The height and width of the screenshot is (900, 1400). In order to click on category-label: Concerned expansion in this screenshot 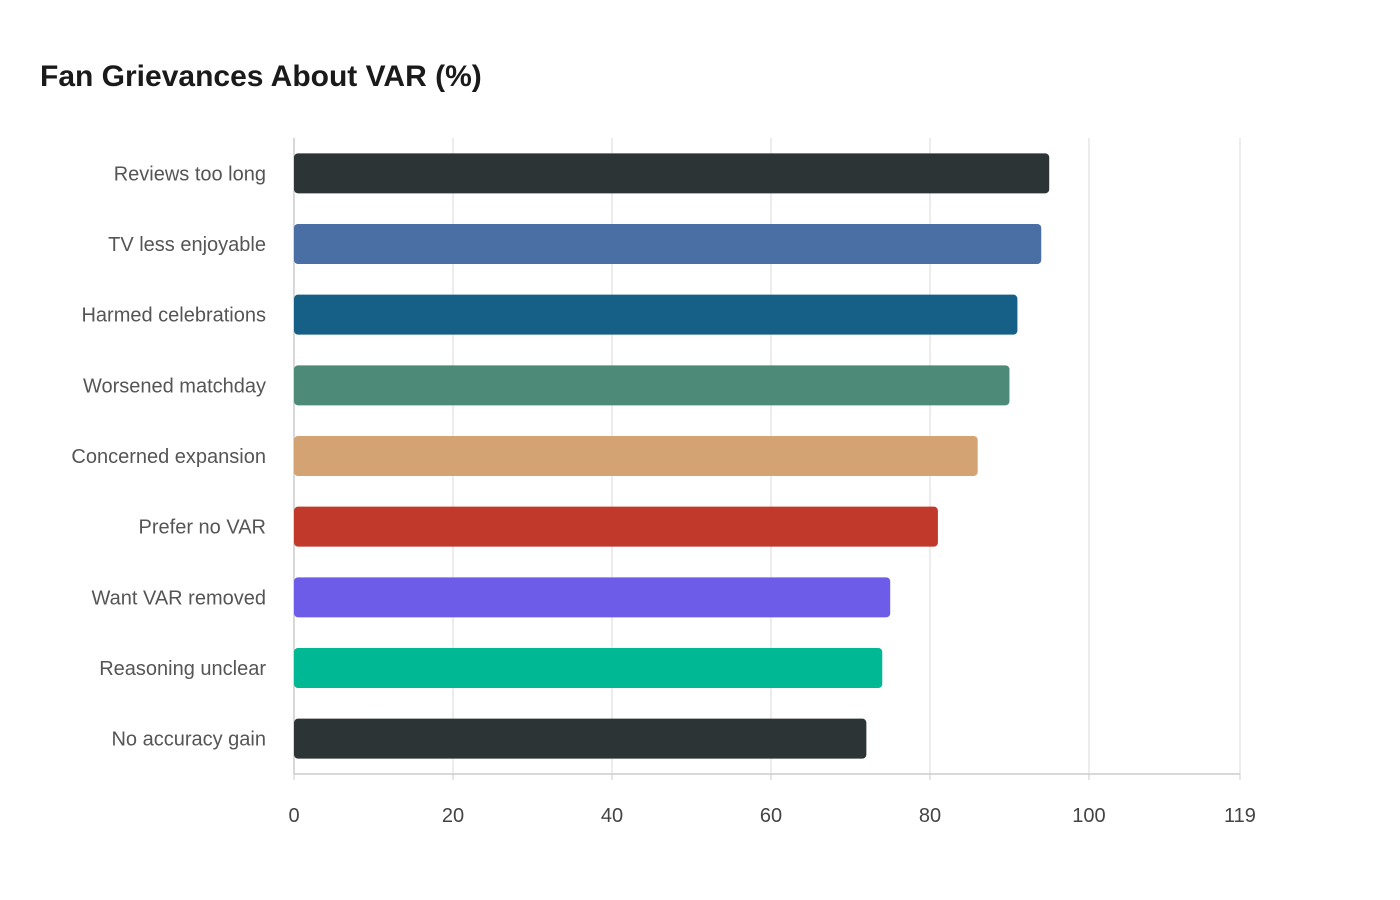, I will do `click(168, 457)`.